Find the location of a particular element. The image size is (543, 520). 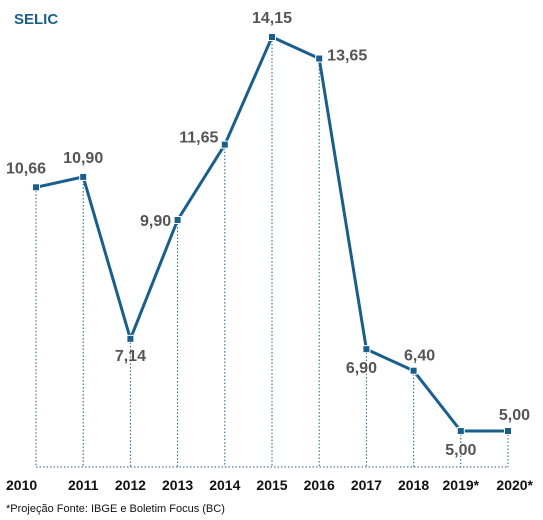

x-tick-label: 2011 is located at coordinates (83, 485).